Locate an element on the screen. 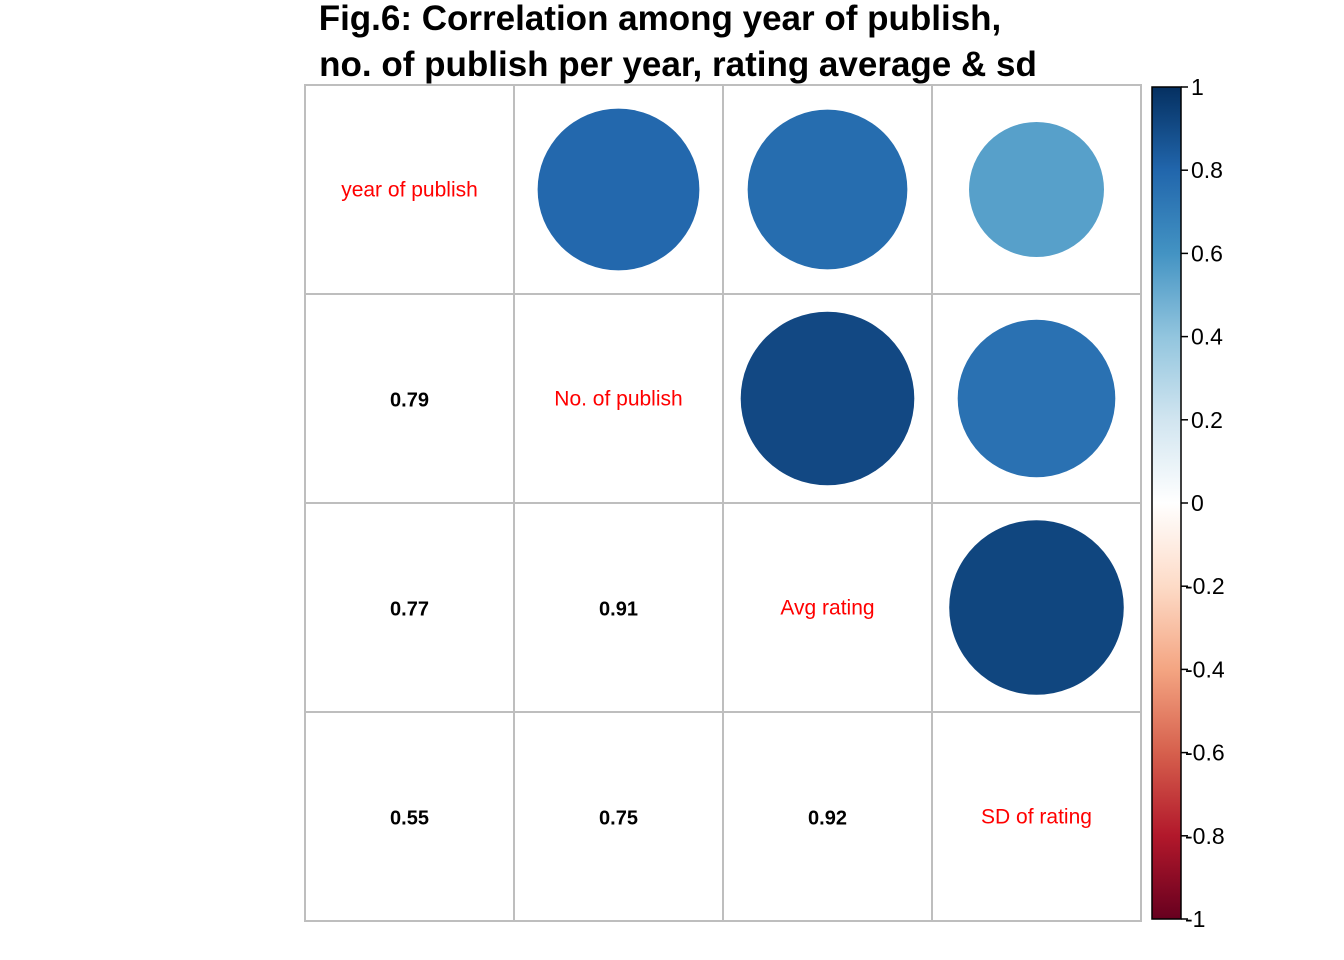 This screenshot has height=960, width=1344. colorbar-tick-label-8: -0.6 is located at coordinates (1205, 753).